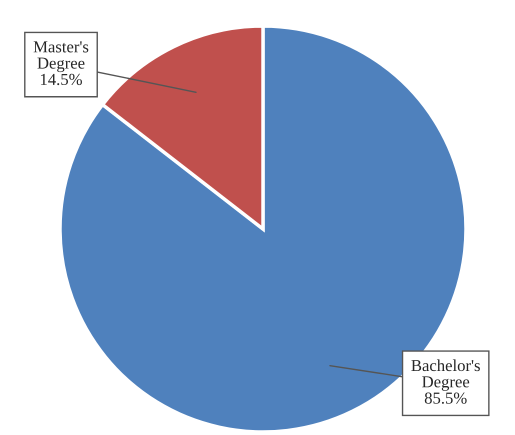 The image size is (515, 435). Describe the element at coordinates (445, 375) in the screenshot. I see `slice-label: Bachelor's Degree` at that location.